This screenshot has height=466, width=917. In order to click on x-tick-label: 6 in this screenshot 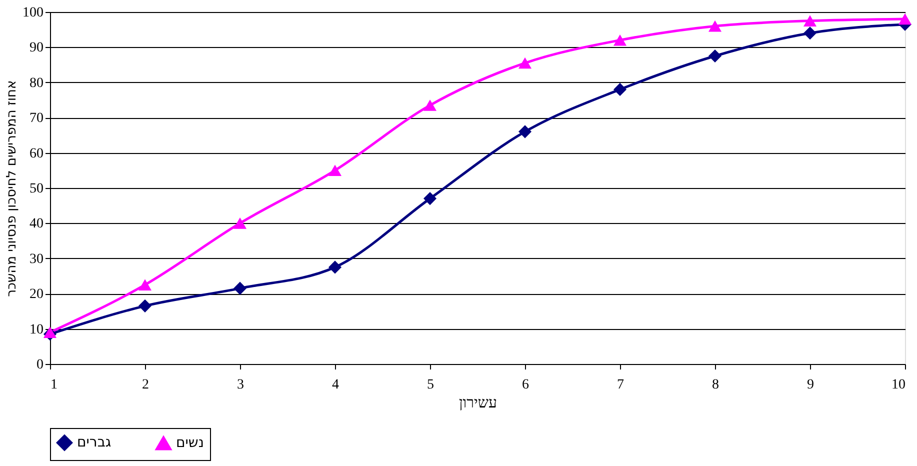, I will do `click(525, 385)`.